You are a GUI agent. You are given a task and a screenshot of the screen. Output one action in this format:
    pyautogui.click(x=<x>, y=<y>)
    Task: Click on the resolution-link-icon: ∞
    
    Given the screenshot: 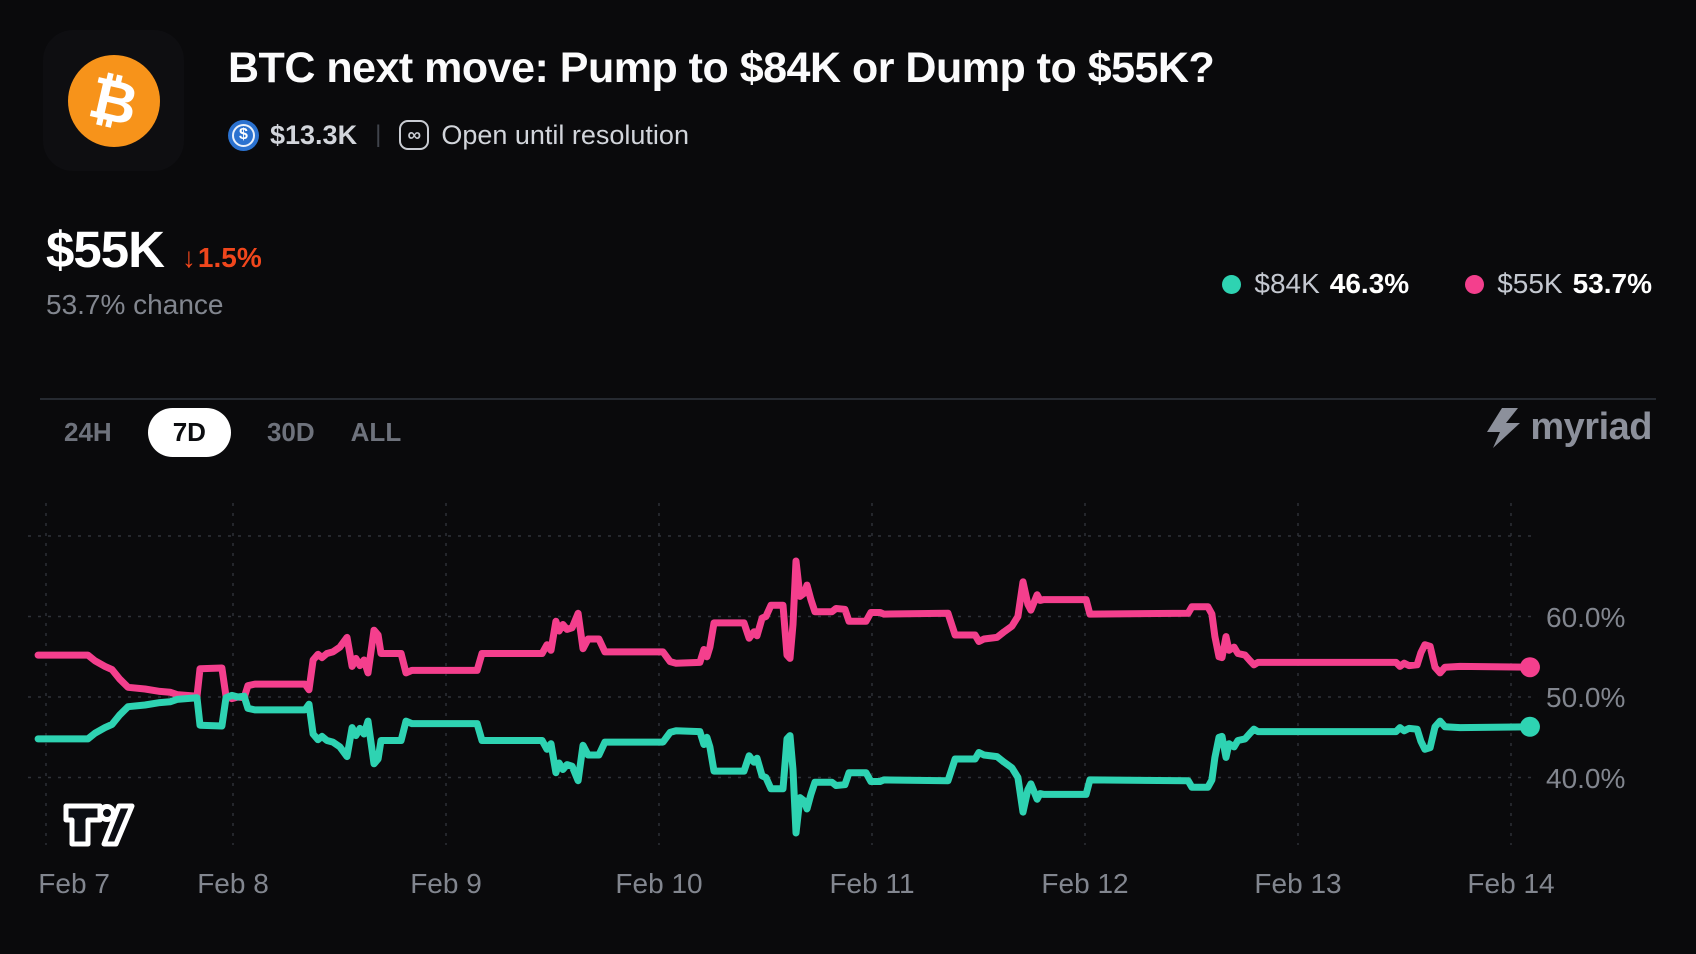 What is the action you would take?
    pyautogui.click(x=414, y=135)
    